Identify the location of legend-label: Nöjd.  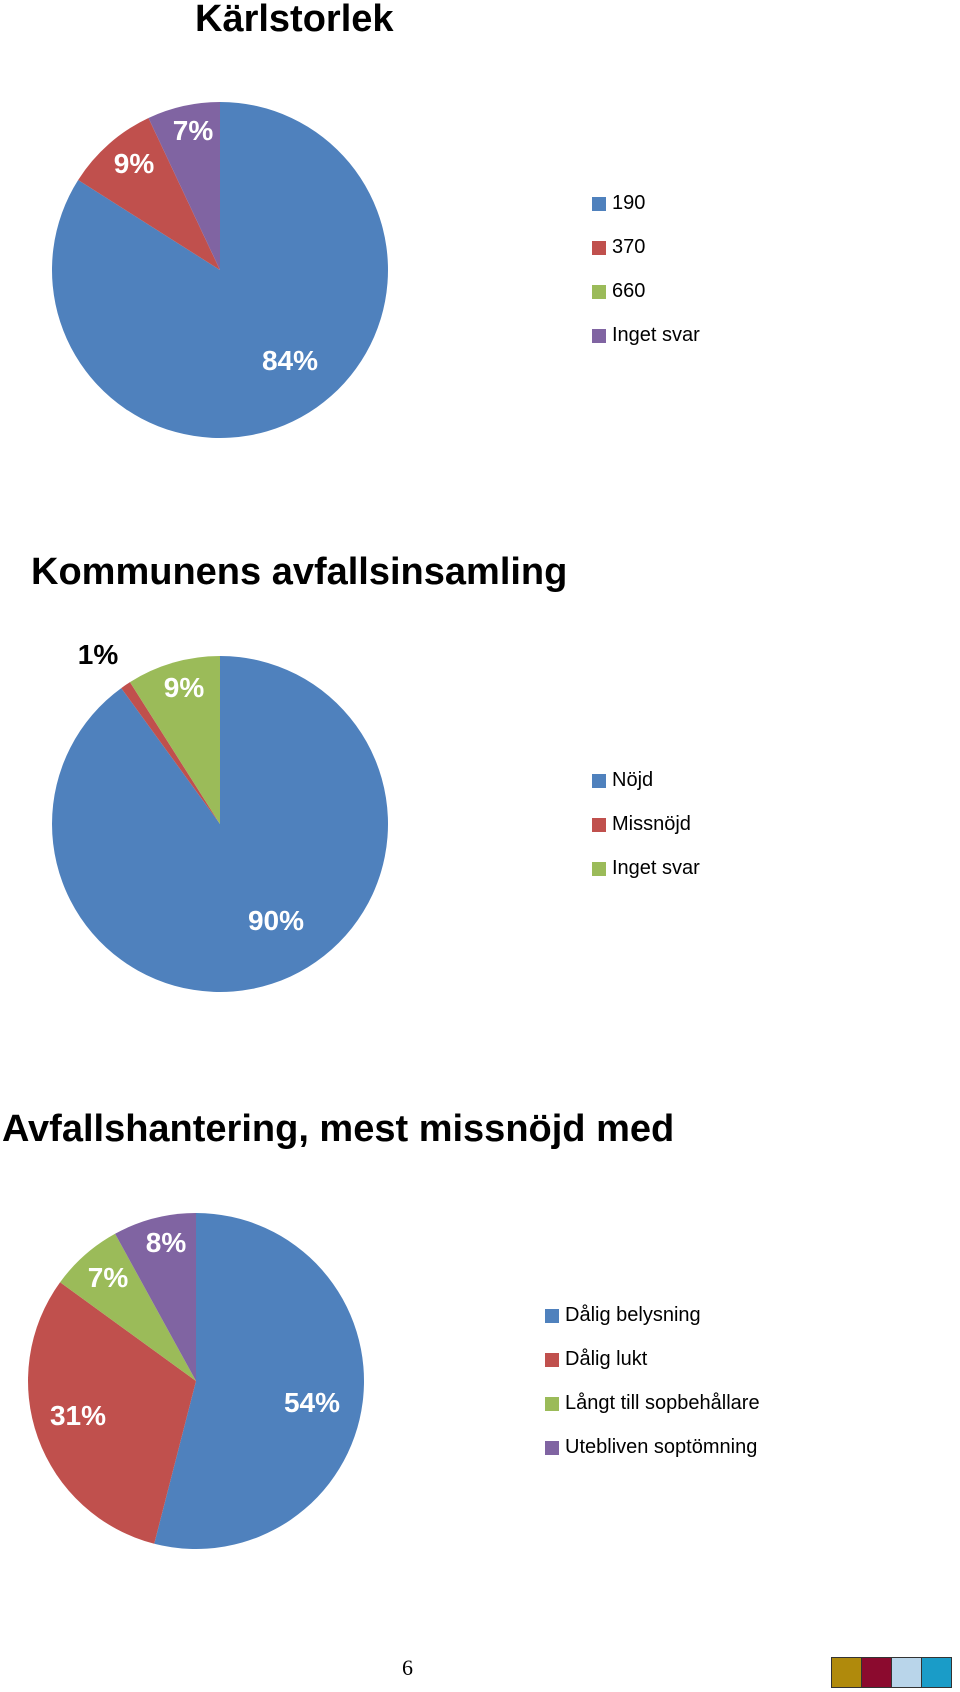
(633, 780).